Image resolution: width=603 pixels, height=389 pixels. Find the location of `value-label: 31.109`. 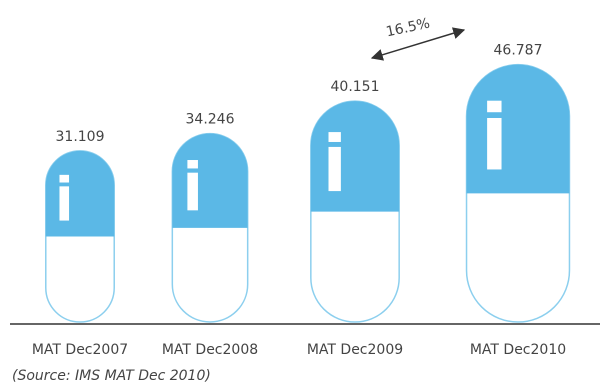

value-label: 31.109 is located at coordinates (80, 137).